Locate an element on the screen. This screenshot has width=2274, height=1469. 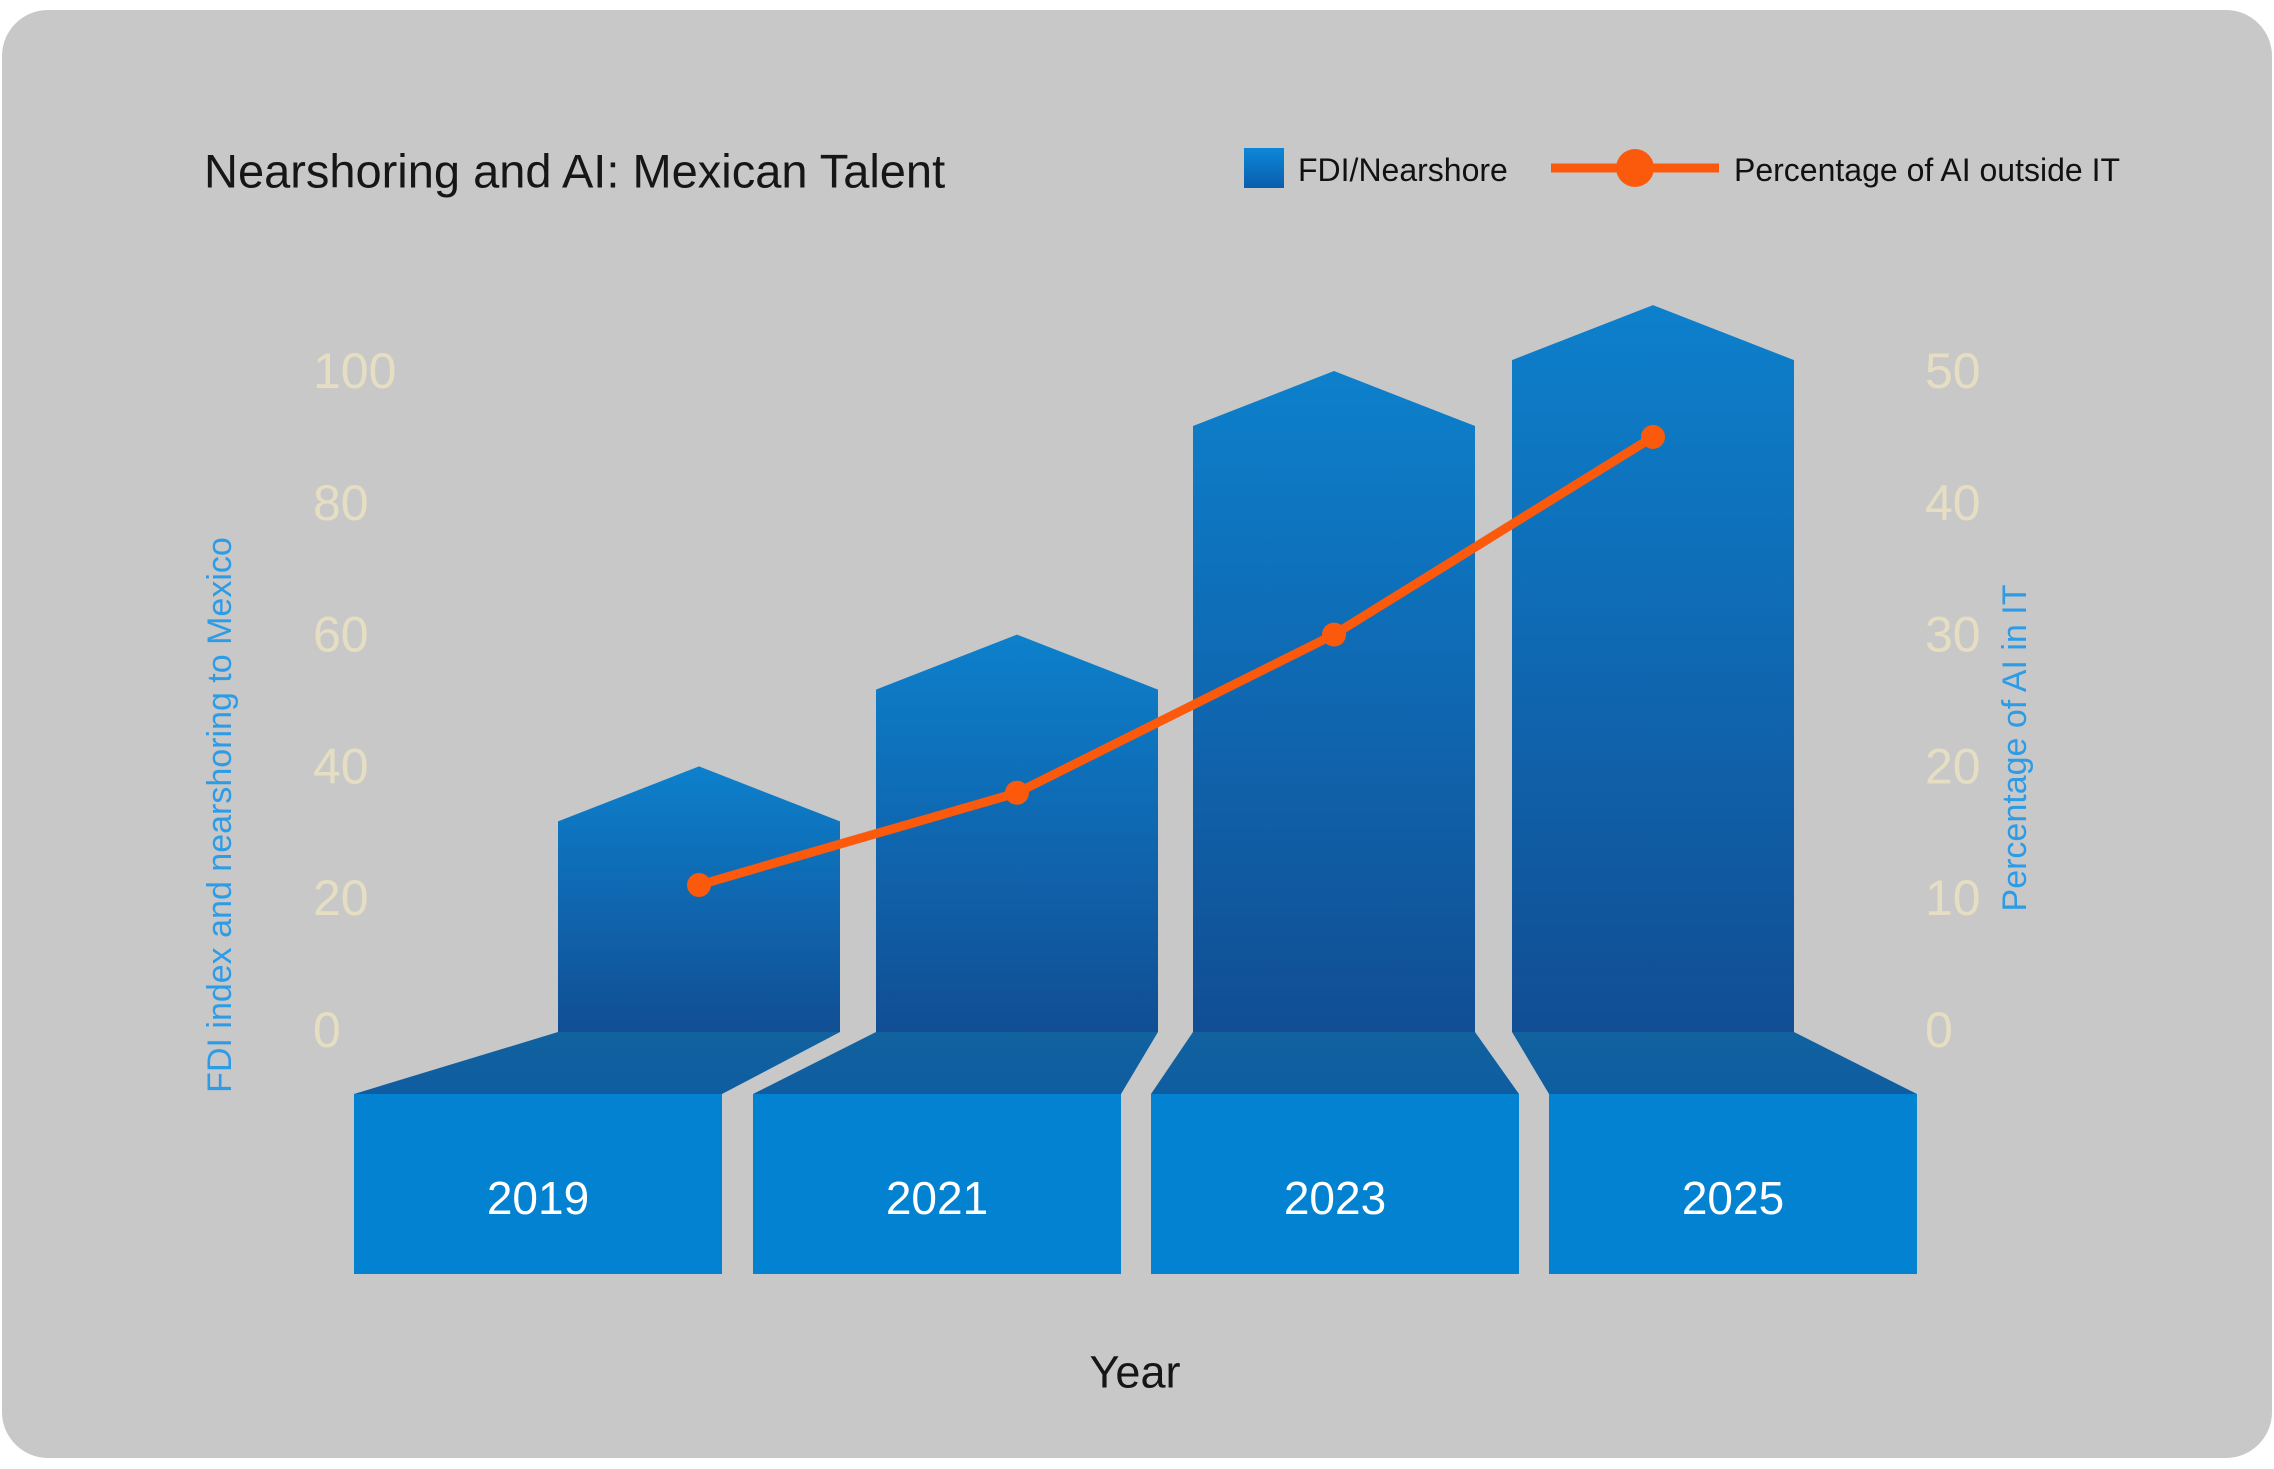
bar-2019 is located at coordinates (699, 899).